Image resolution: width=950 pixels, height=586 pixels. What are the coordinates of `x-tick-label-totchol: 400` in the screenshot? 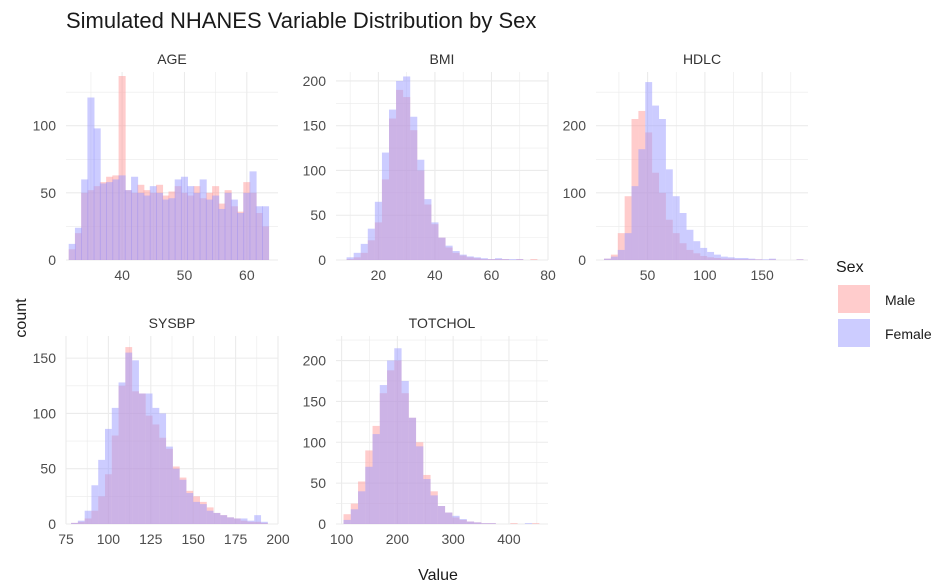 It's located at (509, 539).